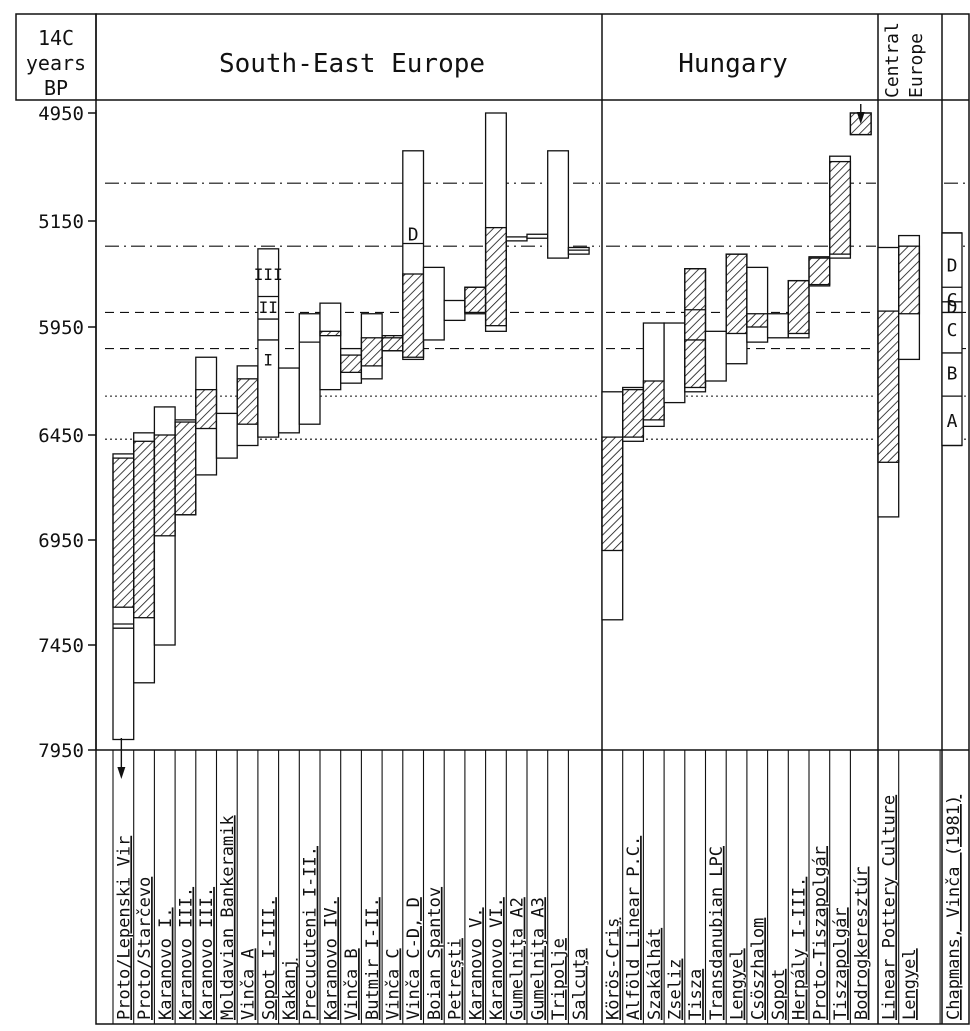 This screenshot has height=1031, width=970. Describe the element at coordinates (61, 222) in the screenshot. I see `y-tick-label: 5150` at that location.